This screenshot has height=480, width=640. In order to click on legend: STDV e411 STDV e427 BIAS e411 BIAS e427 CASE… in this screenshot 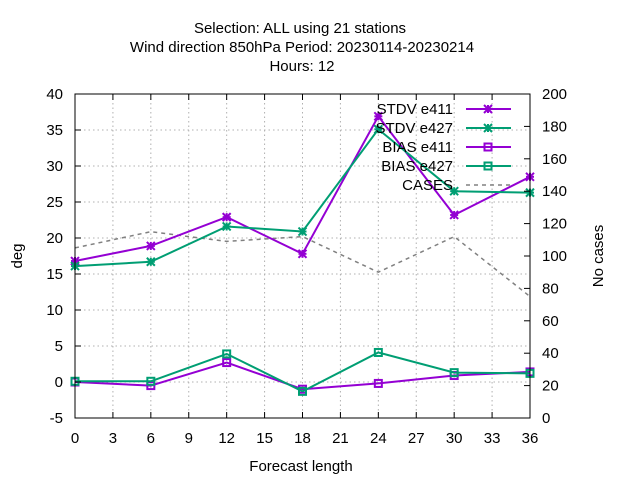, I will do `click(443, 147)`.